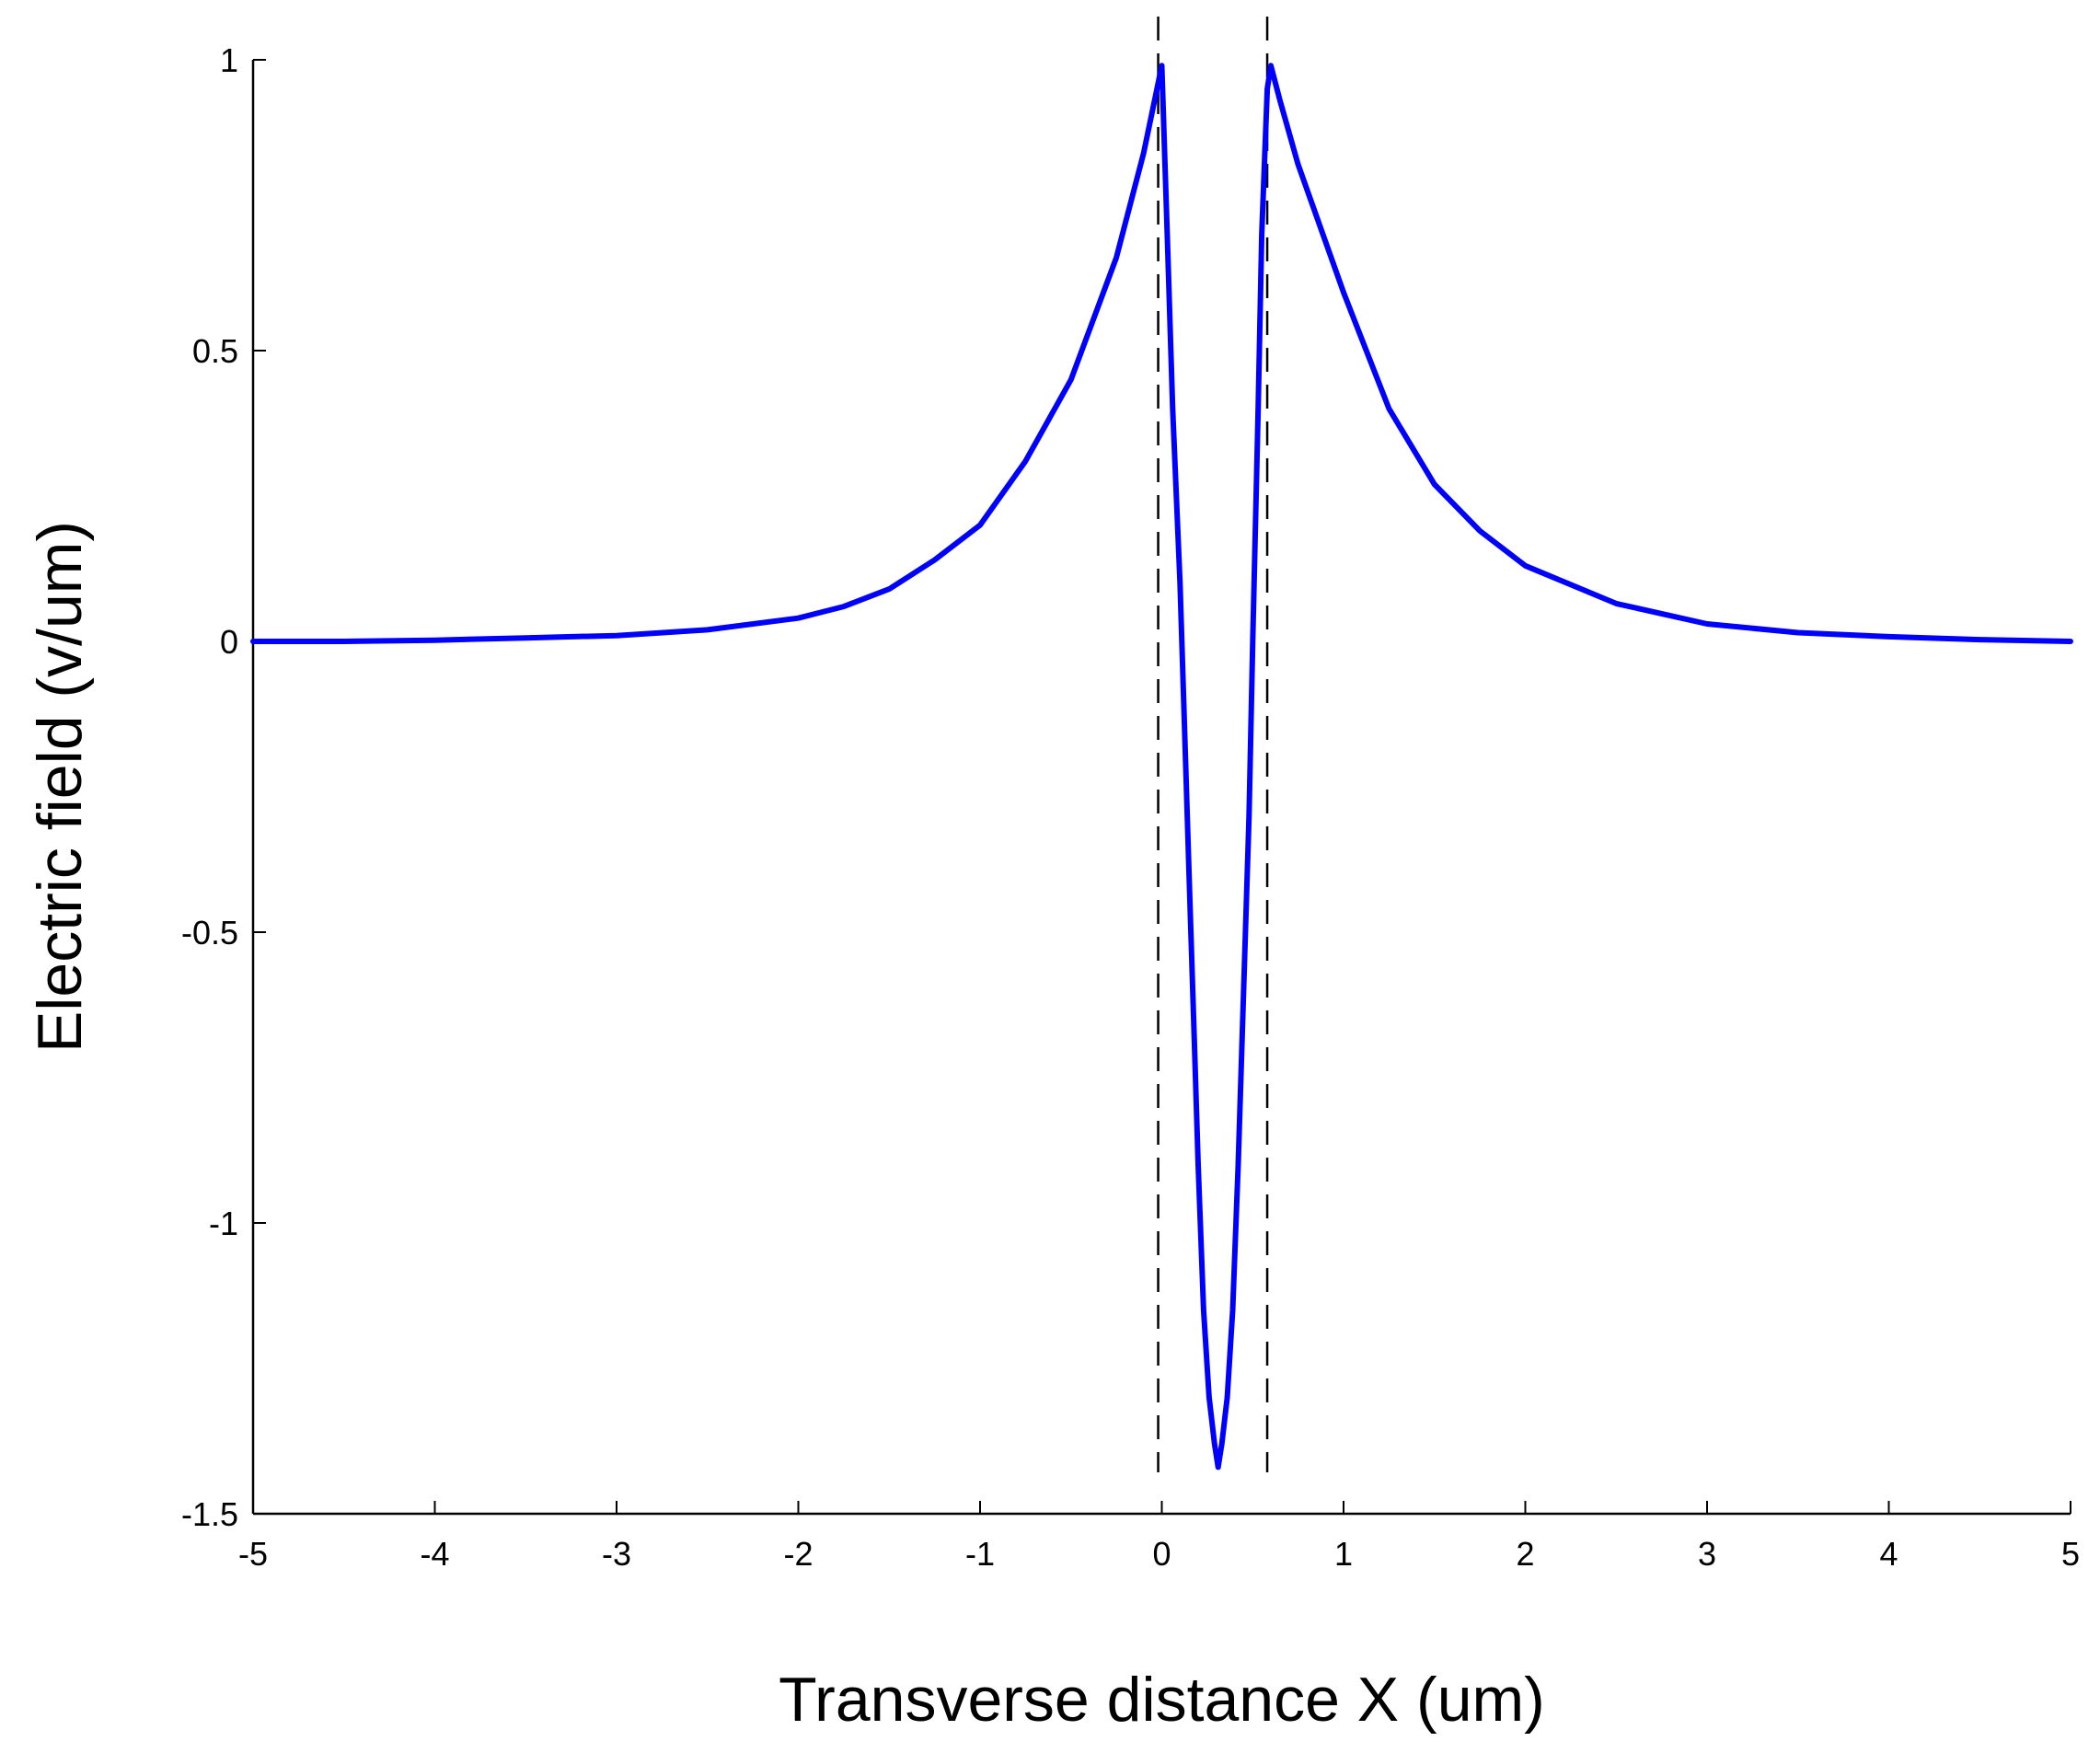  Describe the element at coordinates (215, 351) in the screenshot. I see `y-tick-label: 0.5` at that location.